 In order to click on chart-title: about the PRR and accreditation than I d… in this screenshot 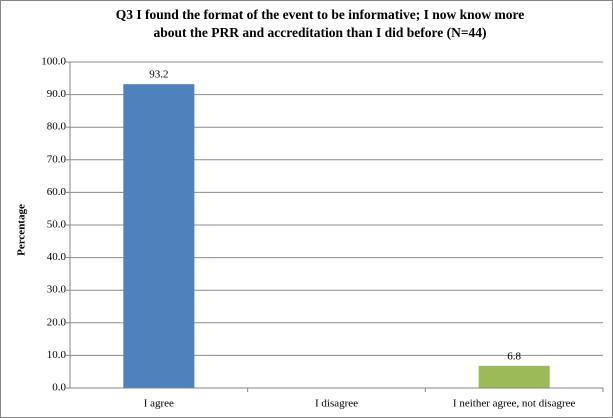, I will do `click(319, 32)`.